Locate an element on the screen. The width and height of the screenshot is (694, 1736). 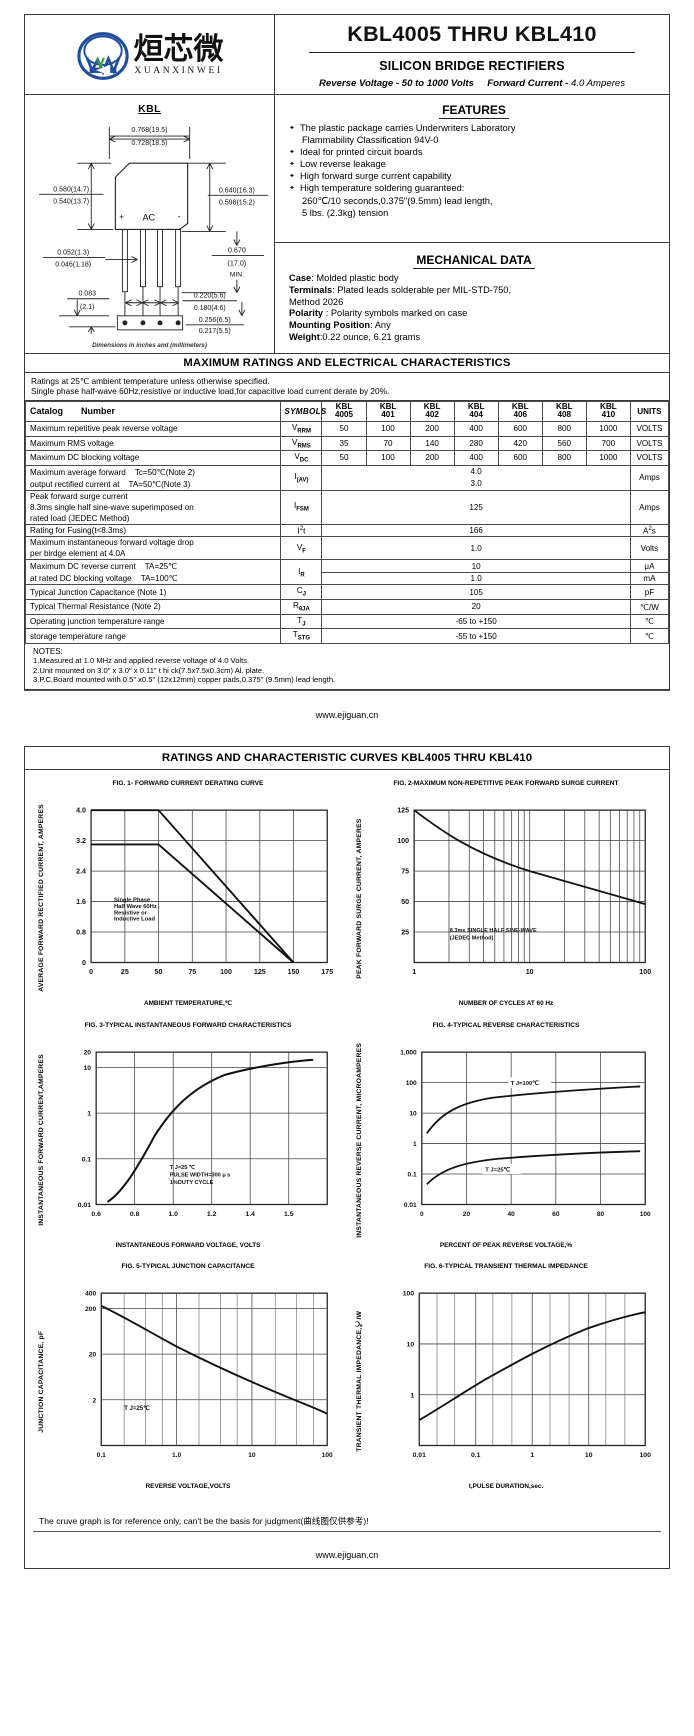
footer-website-1: www.ejiguan.cn is located at coordinates (347, 715).